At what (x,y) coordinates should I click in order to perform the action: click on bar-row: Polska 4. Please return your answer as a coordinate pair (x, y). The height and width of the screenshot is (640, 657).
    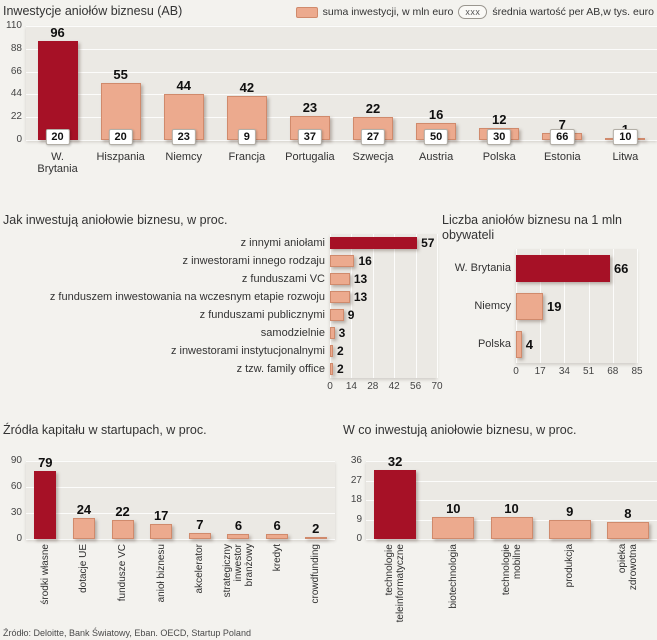
    Looking at the image, I should click on (548, 344).